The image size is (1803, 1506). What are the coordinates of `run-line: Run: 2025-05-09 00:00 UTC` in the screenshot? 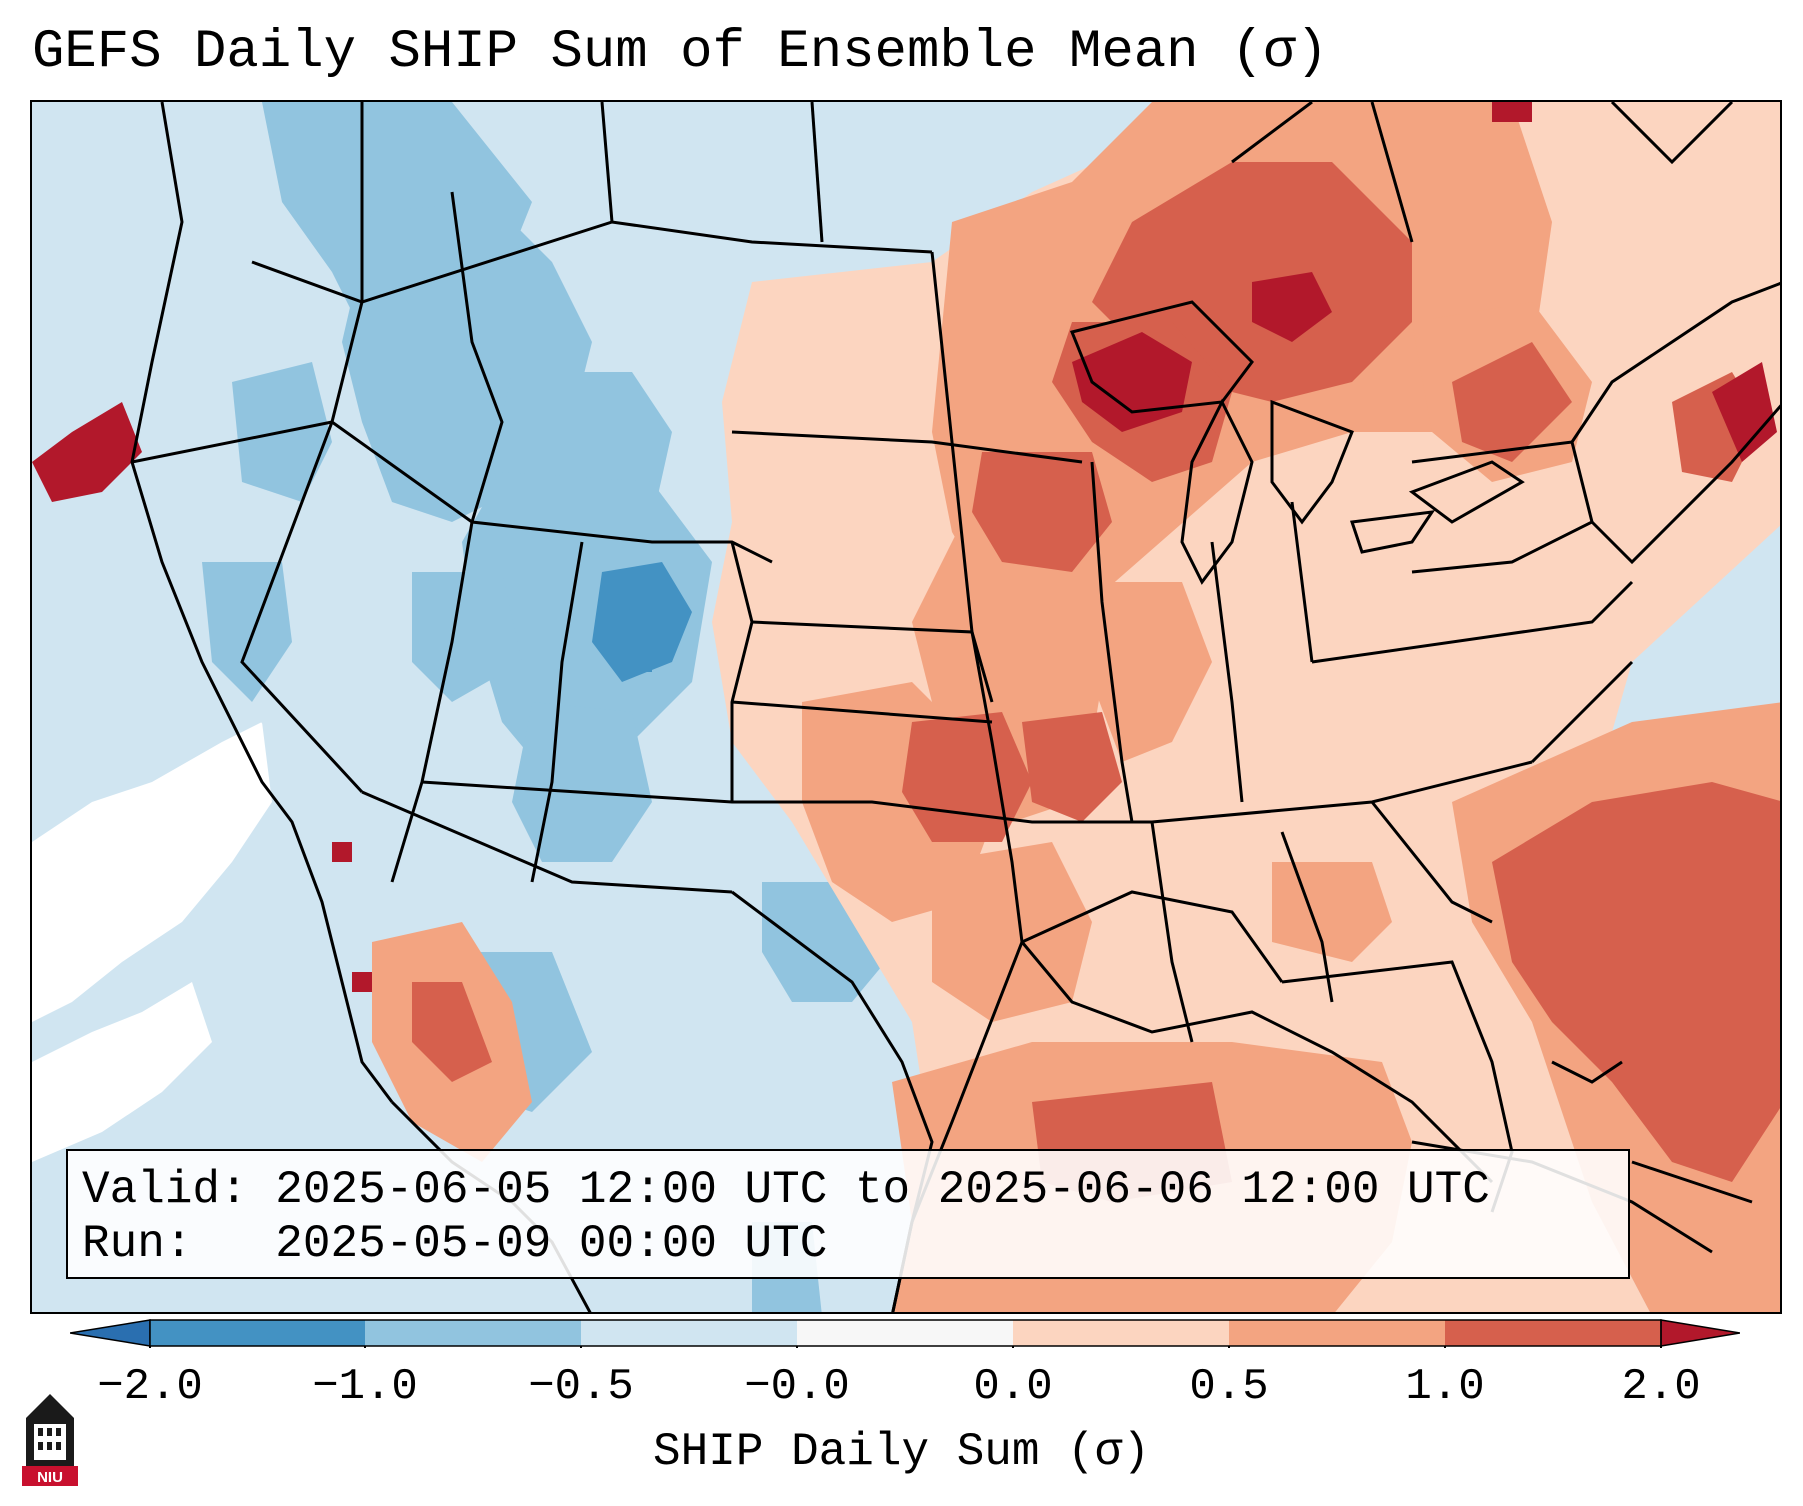 It's located at (855, 1244).